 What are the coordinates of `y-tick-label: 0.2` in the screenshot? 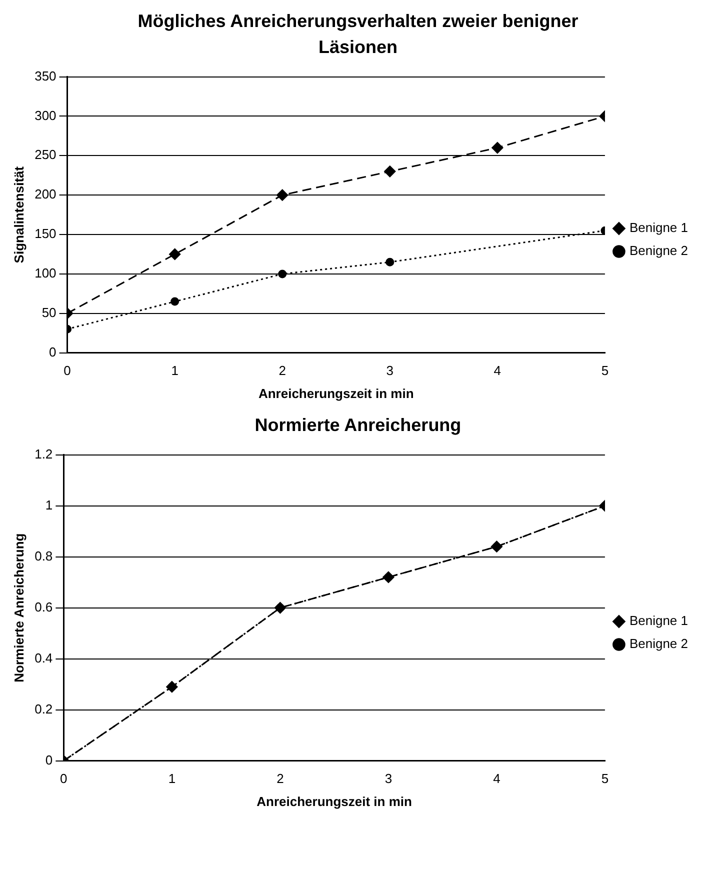 It's located at (43, 708).